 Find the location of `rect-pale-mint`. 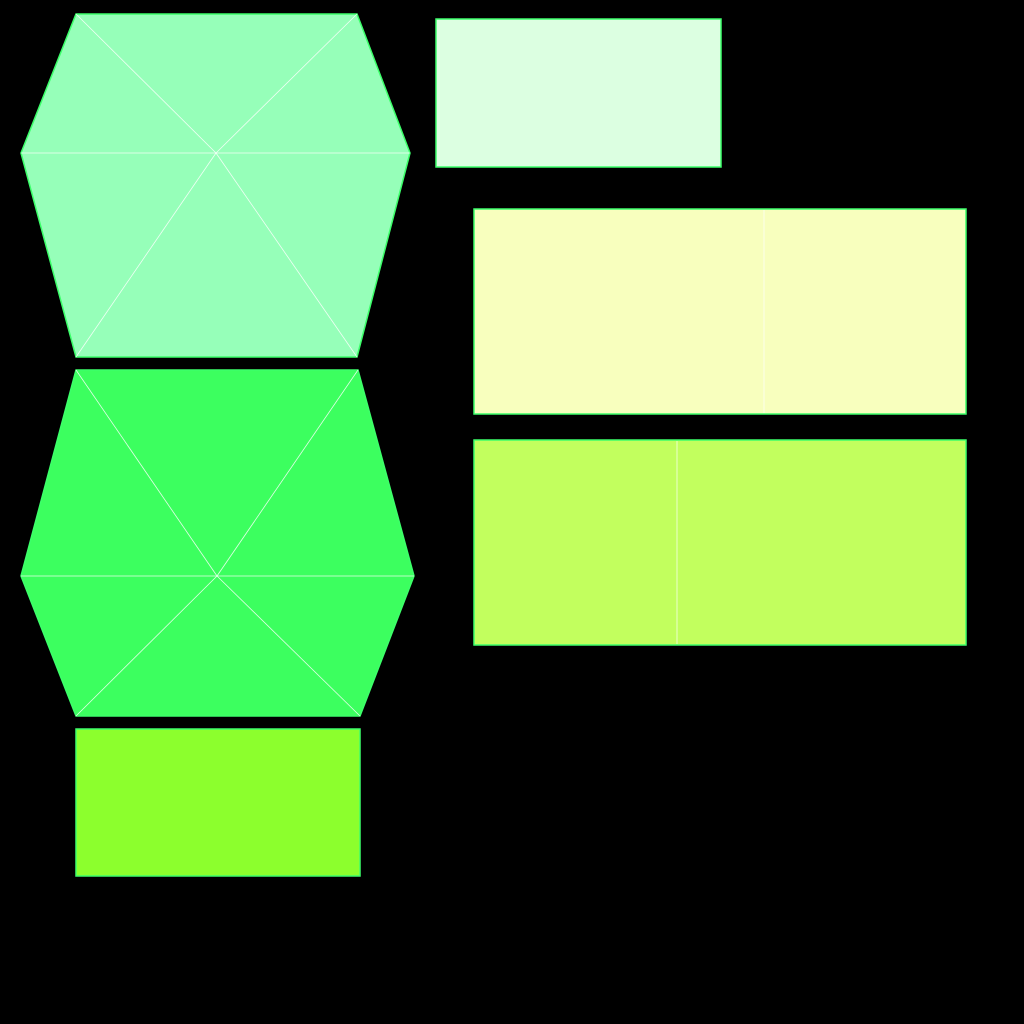

rect-pale-mint is located at coordinates (578, 93).